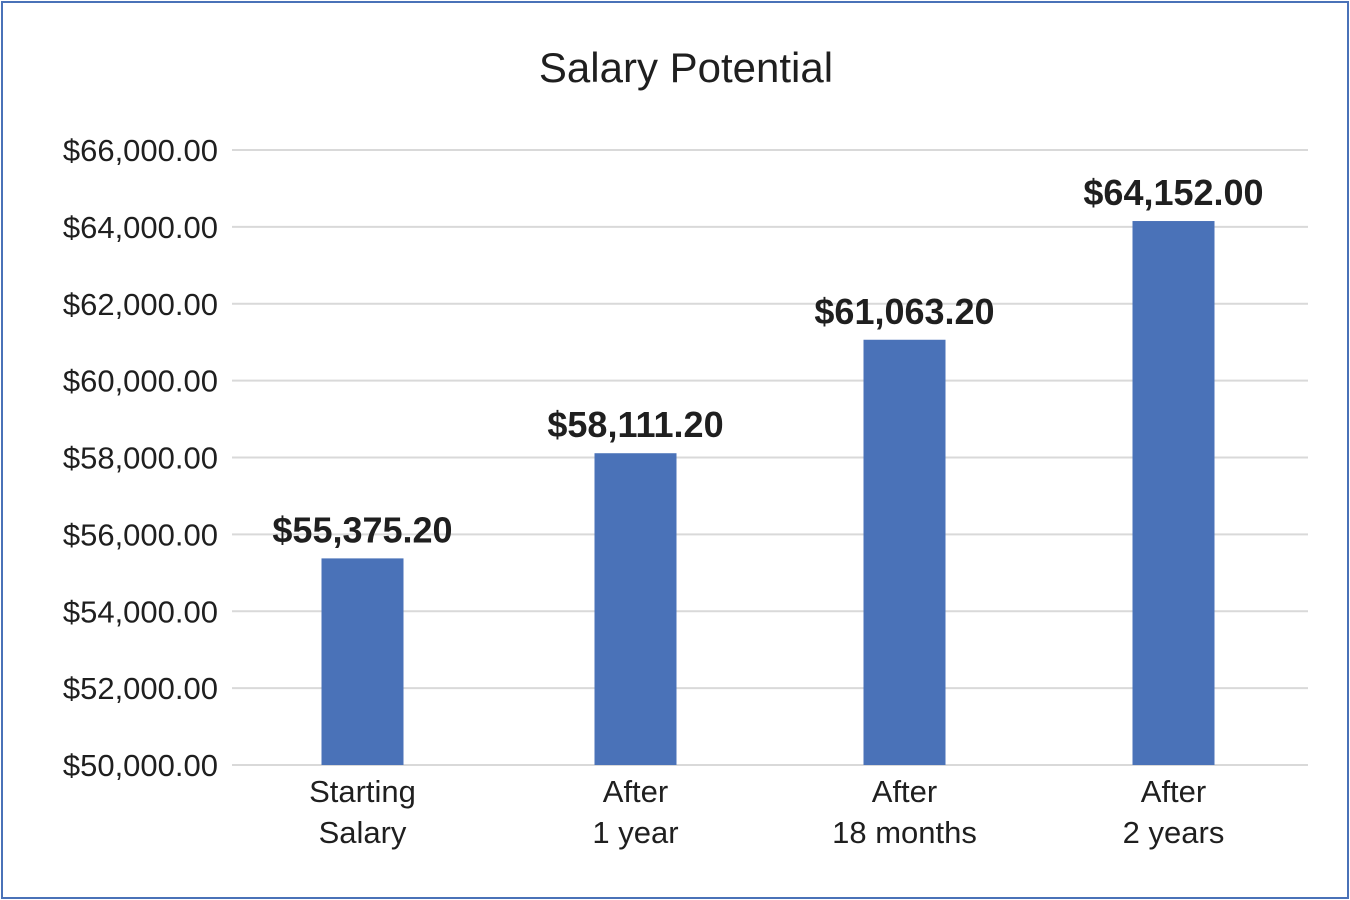  I want to click on y-tick-label: $62,000.00, so click(140, 304).